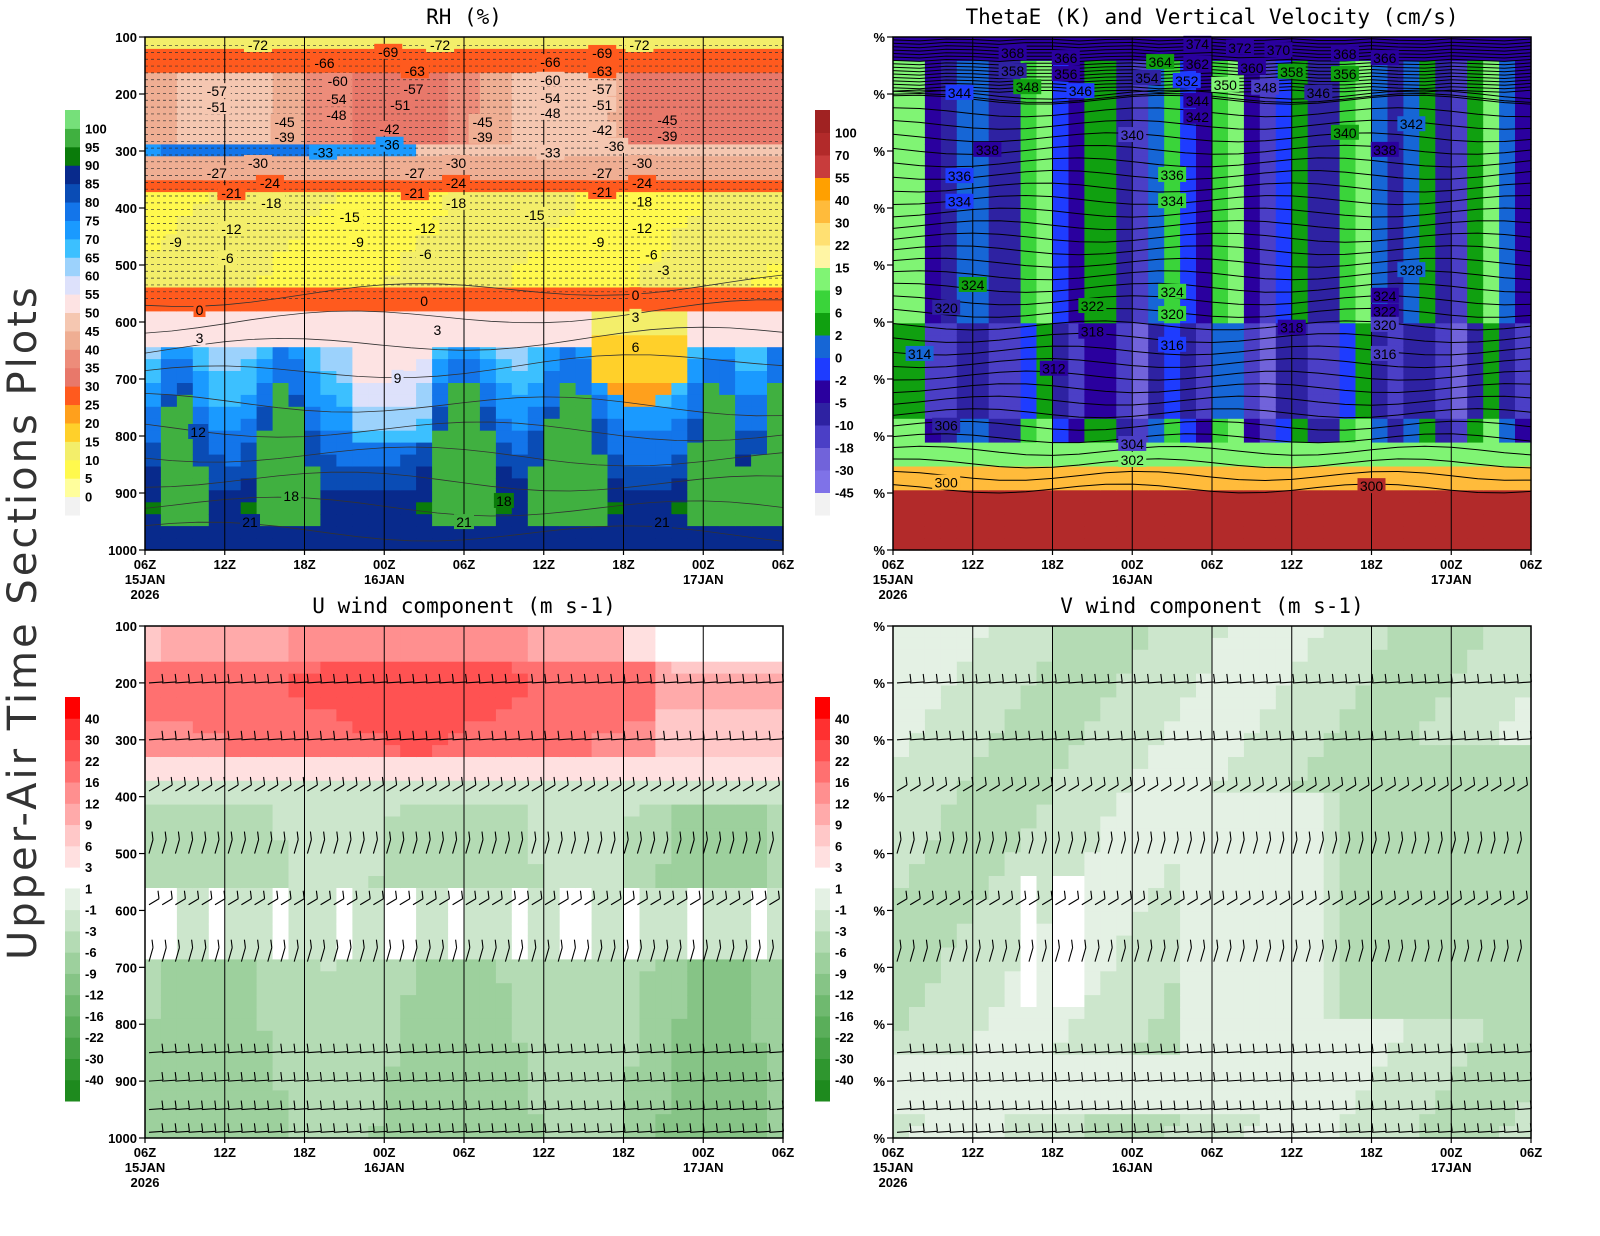 This screenshot has width=1600, height=1236. Describe the element at coordinates (1028, 87) in the screenshot. I see `contour-label: 348` at that location.